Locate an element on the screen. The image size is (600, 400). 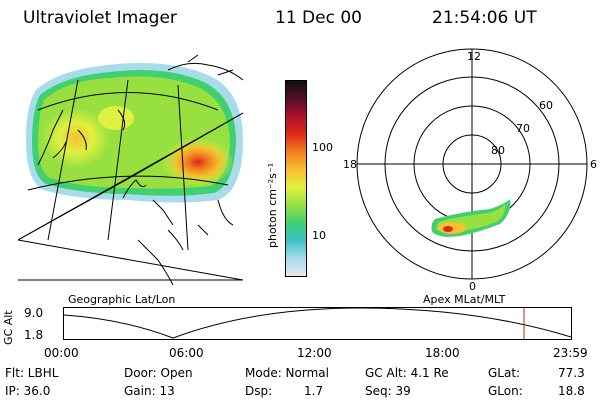
colorbar-unit: photon cm⁻²s⁻¹ is located at coordinates (272, 205).